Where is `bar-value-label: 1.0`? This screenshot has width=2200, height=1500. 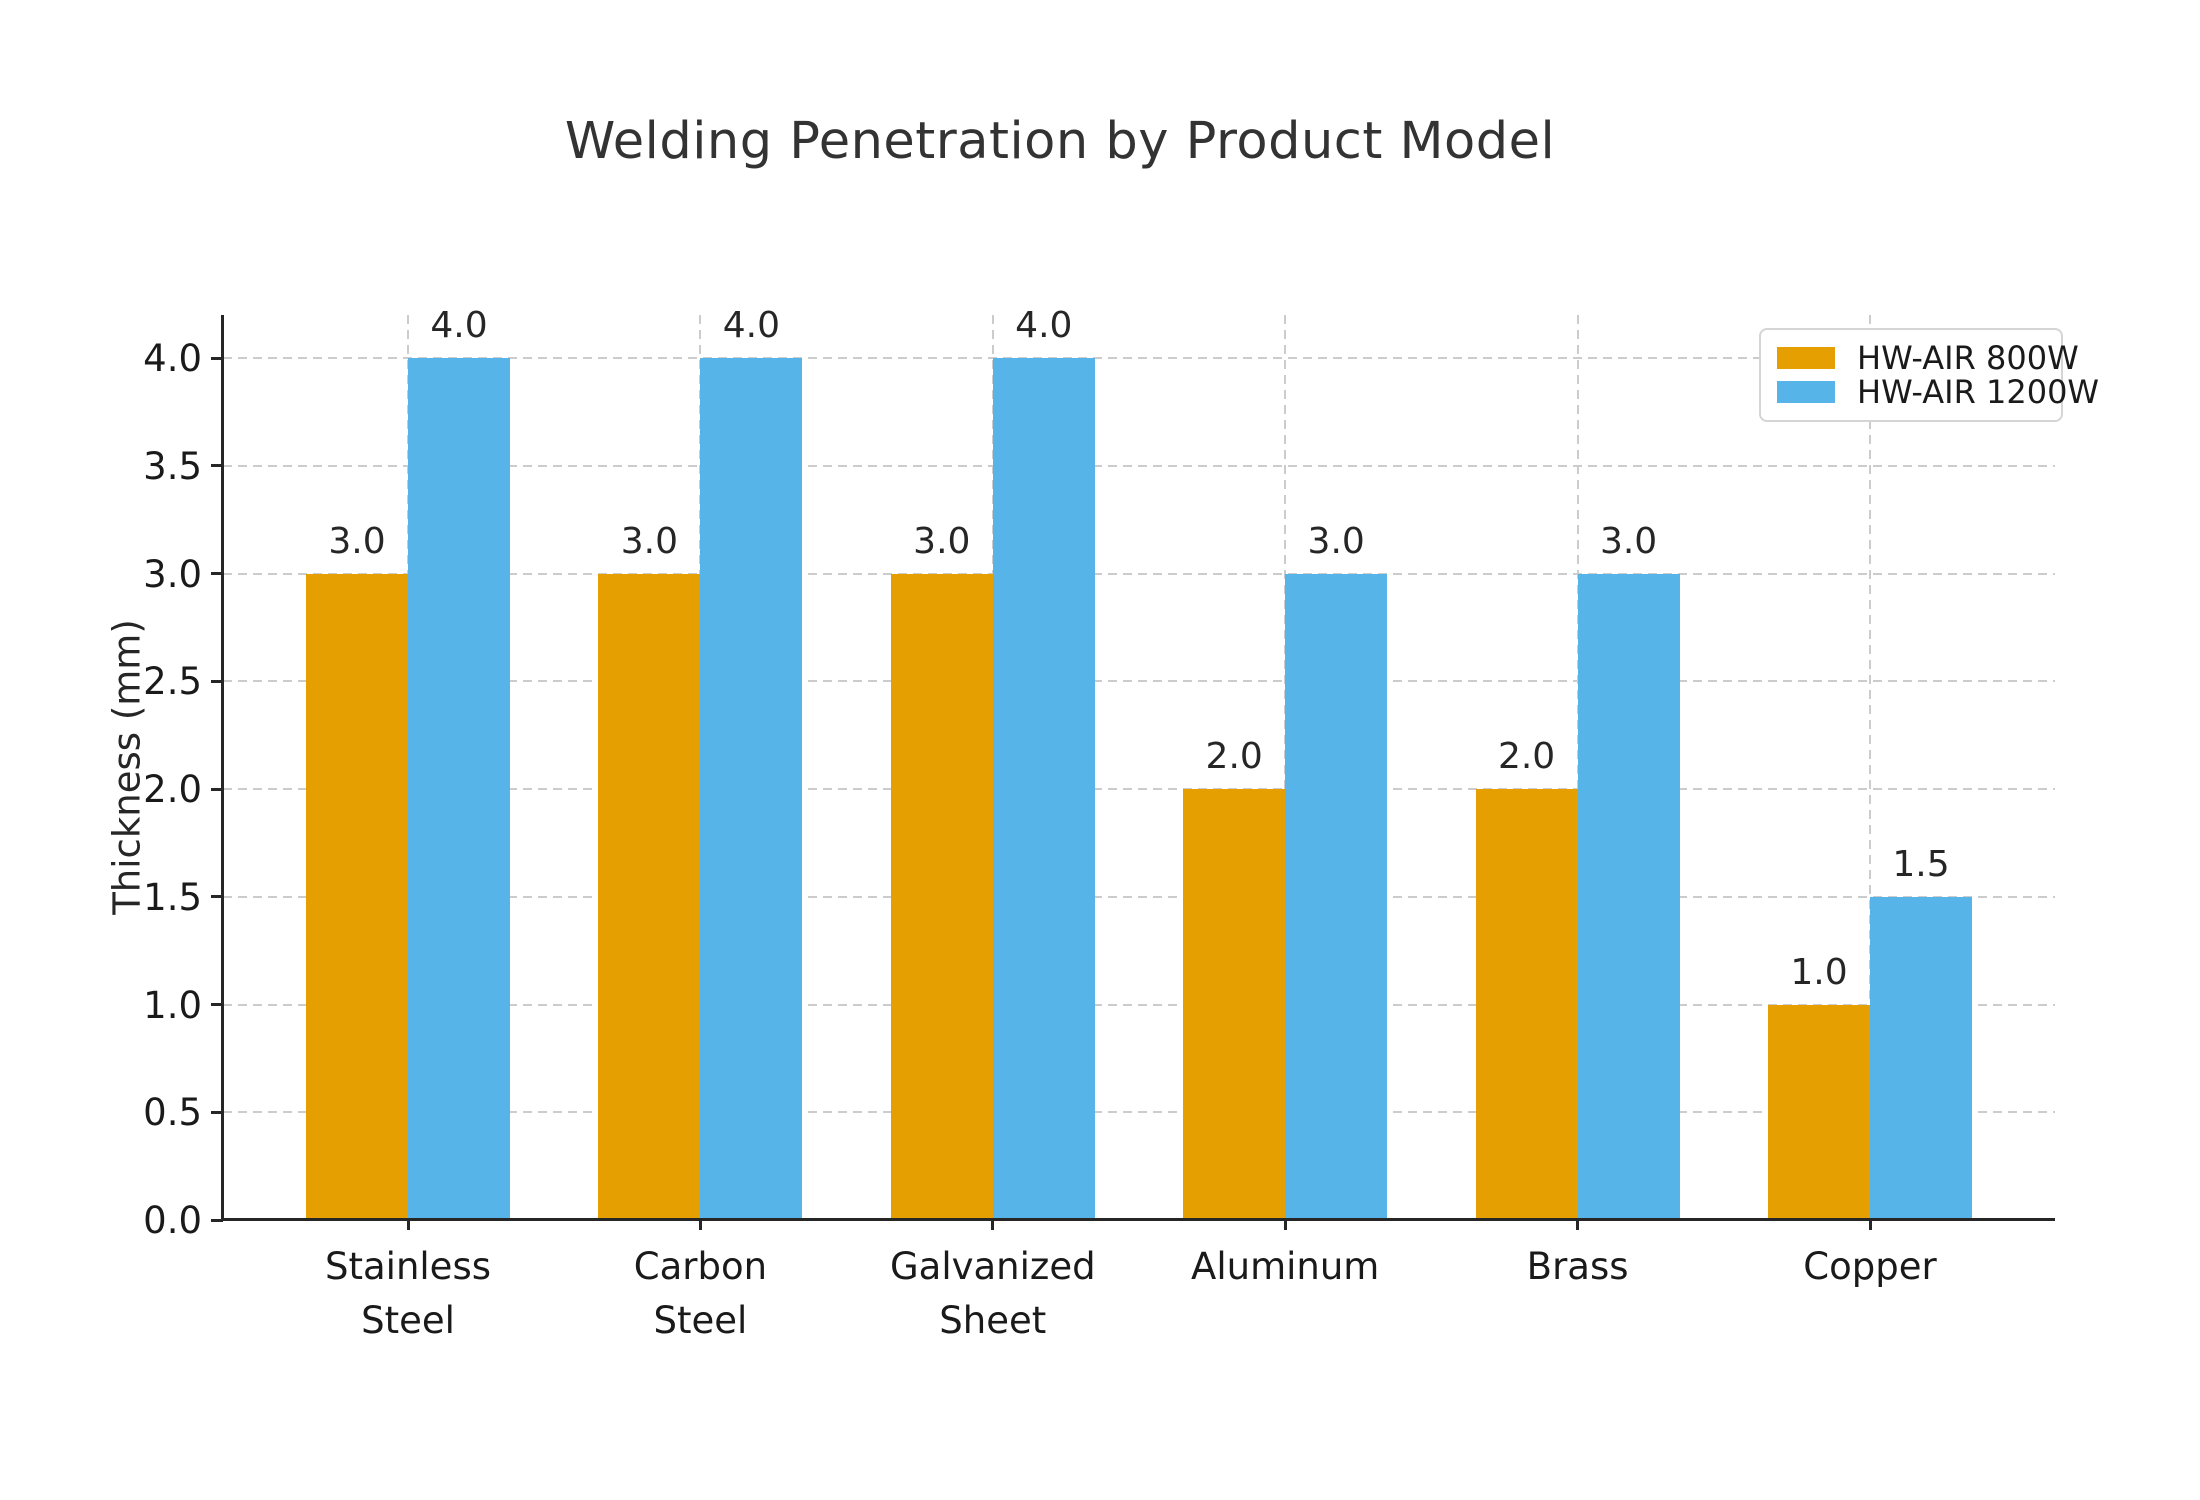
bar-value-label: 1.0 is located at coordinates (1819, 972).